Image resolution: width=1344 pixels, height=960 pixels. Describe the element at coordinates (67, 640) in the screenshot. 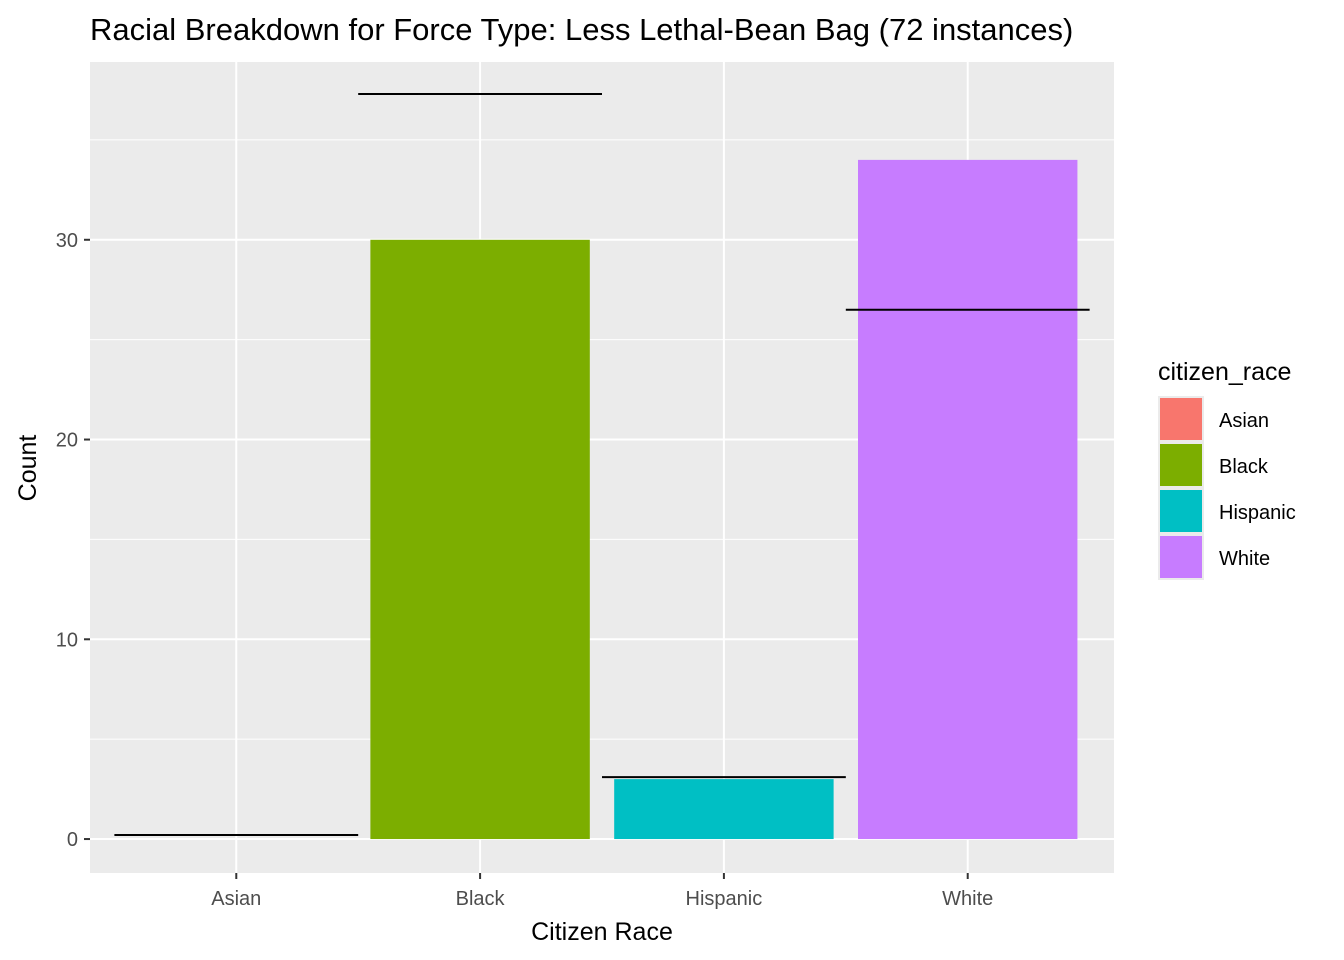

I see `y-tick-label: 10` at that location.